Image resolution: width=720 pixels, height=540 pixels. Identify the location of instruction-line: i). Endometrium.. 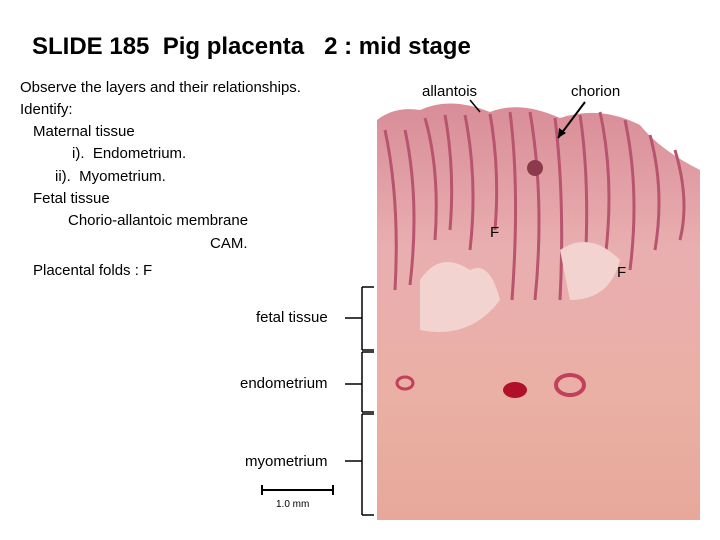
(129, 153).